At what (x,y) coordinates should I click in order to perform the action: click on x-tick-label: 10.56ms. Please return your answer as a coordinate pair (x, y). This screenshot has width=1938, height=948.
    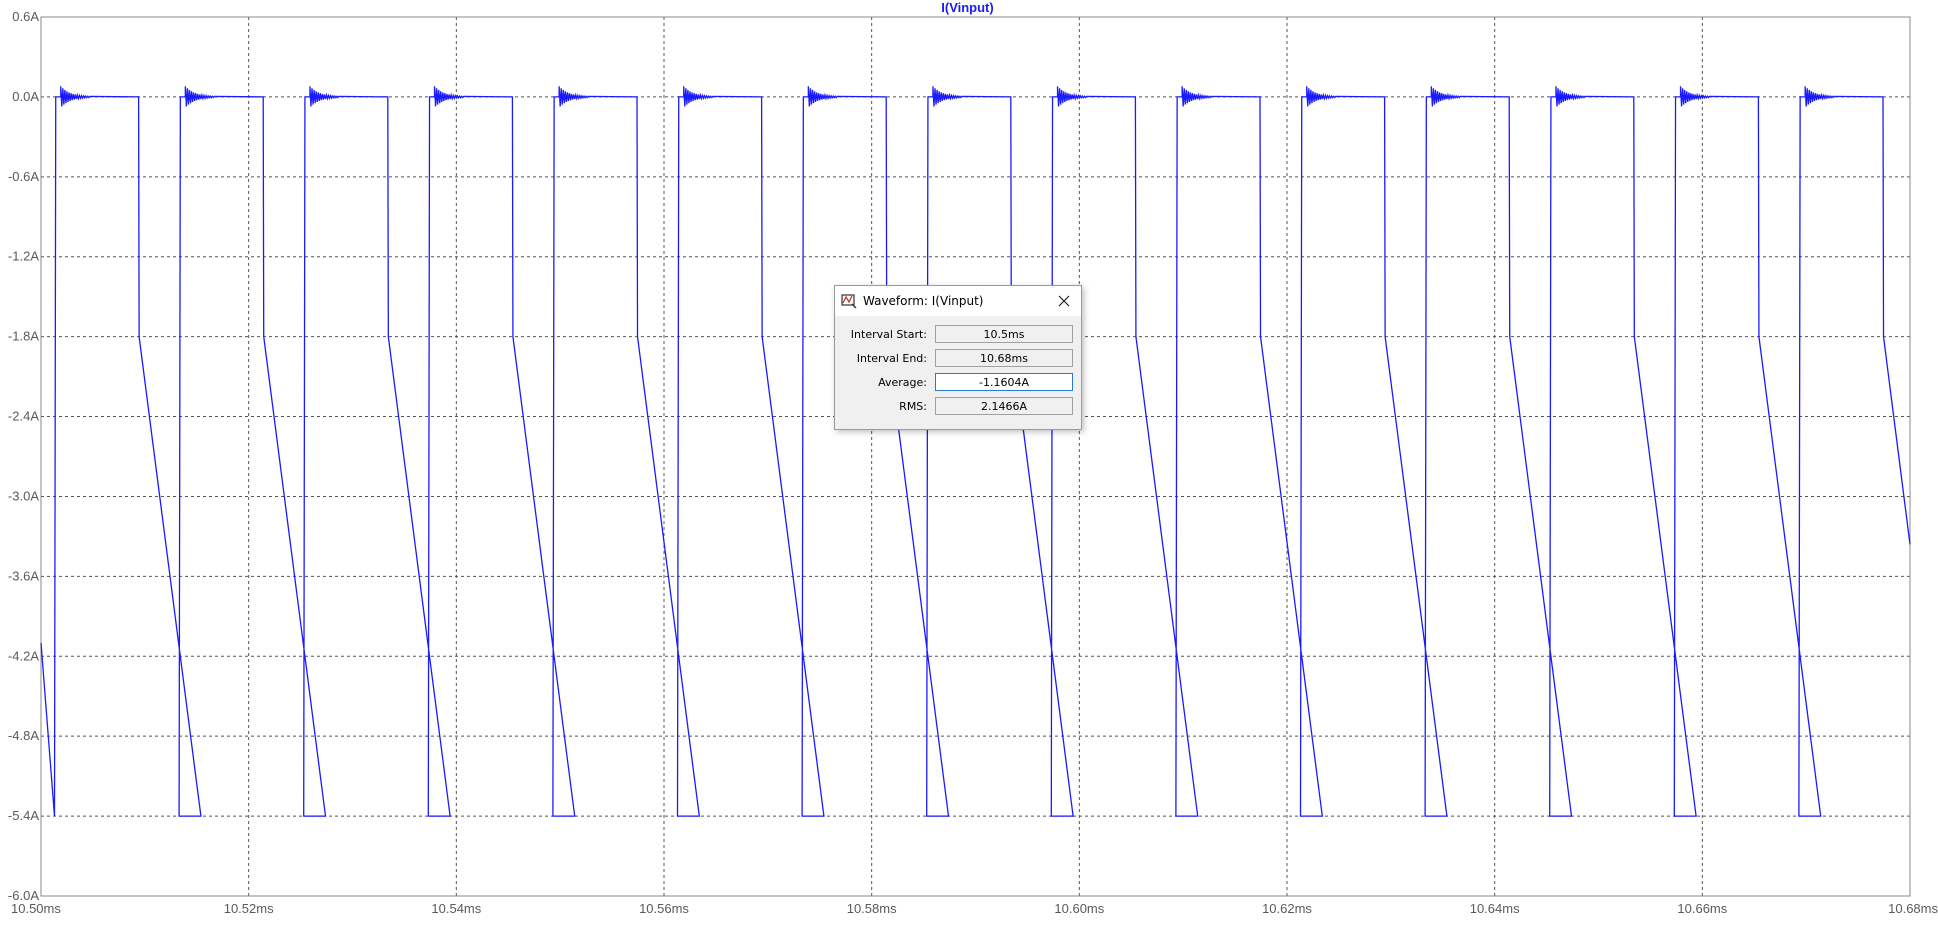
    Looking at the image, I should click on (664, 908).